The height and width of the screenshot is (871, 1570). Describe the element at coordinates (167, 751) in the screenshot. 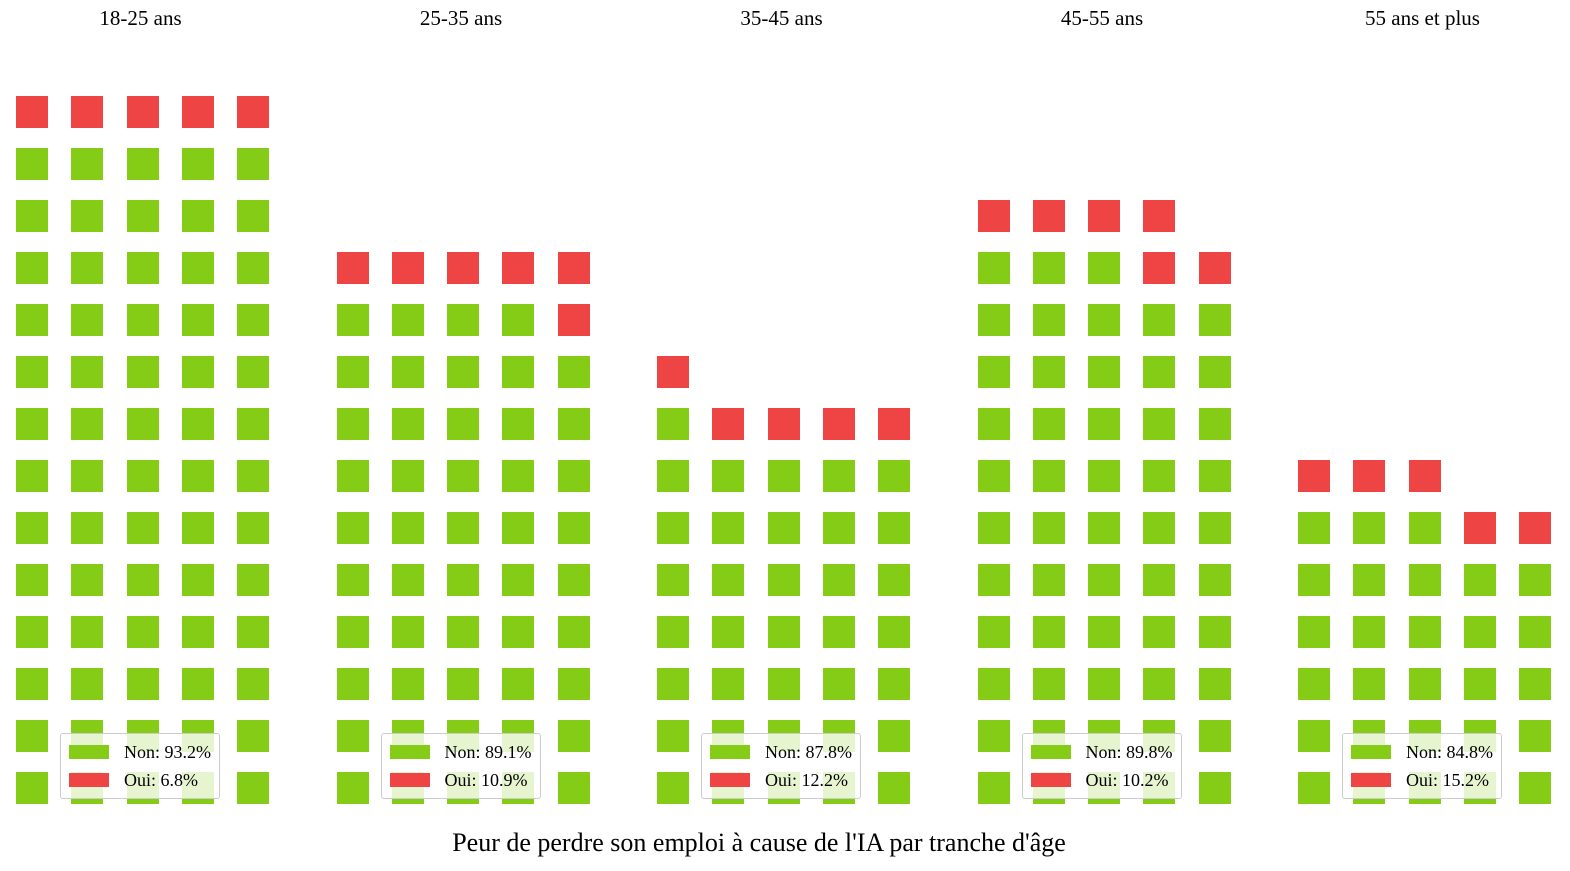

I see `legend-label: Non: 93.2%` at that location.